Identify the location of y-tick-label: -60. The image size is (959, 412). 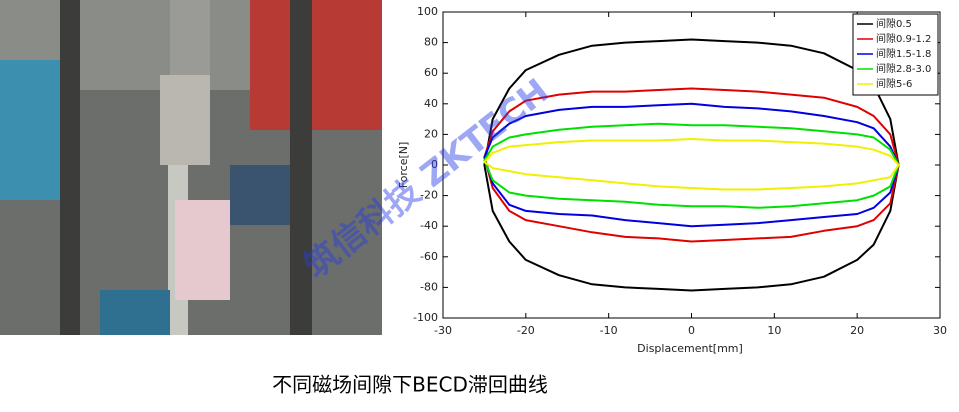
(429, 256).